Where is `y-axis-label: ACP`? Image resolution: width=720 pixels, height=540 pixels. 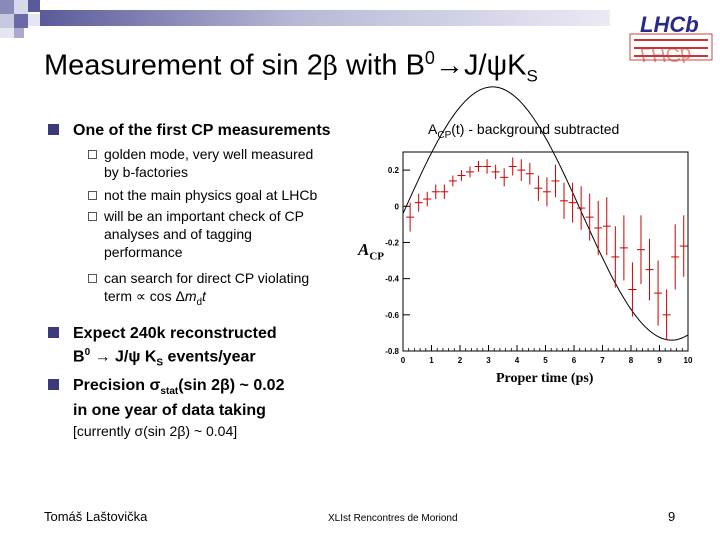 y-axis-label: ACP is located at coordinates (371, 251).